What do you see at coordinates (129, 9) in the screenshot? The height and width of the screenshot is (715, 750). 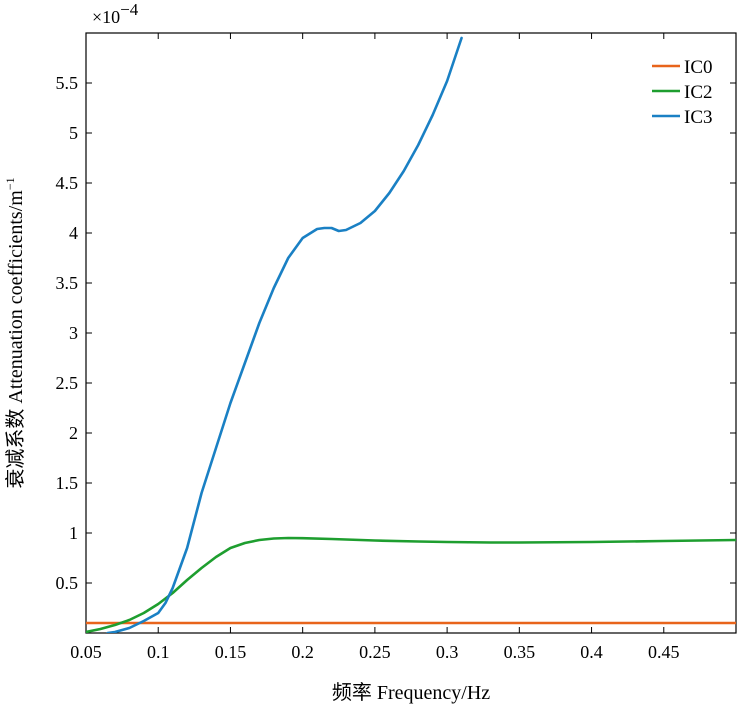 I see `y-multiplier-exponent: −4` at bounding box center [129, 9].